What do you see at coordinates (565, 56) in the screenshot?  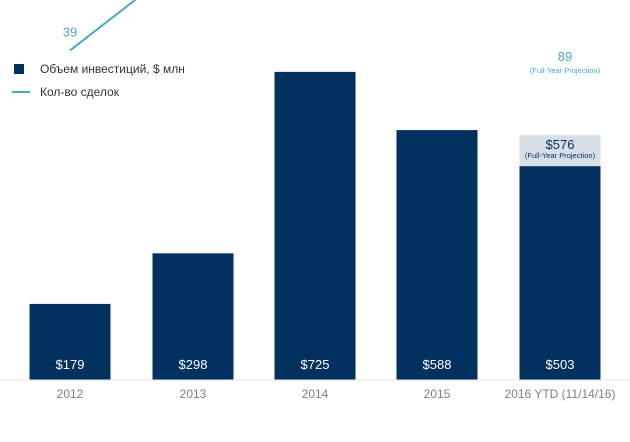 I see `projection-line-label: 89` at bounding box center [565, 56].